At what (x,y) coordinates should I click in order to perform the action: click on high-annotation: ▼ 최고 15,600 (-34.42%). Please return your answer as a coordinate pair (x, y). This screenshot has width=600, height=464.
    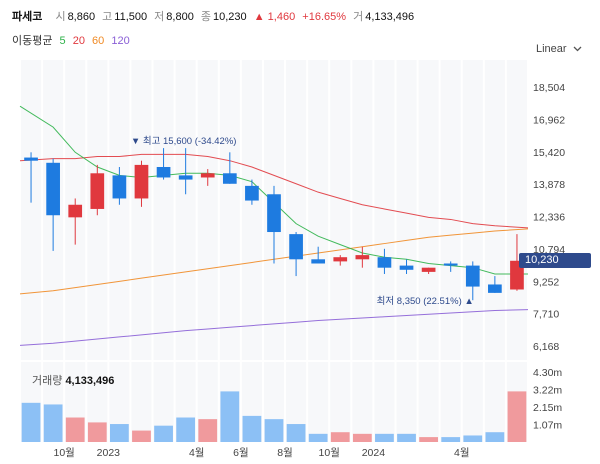
    Looking at the image, I should click on (184, 141).